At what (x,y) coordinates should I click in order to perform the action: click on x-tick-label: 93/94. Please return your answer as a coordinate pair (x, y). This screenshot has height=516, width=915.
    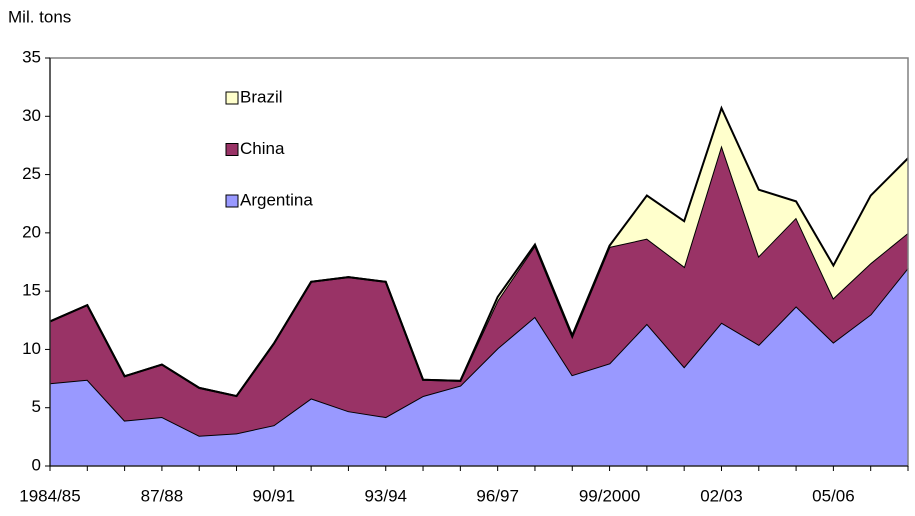
    Looking at the image, I should click on (385, 495).